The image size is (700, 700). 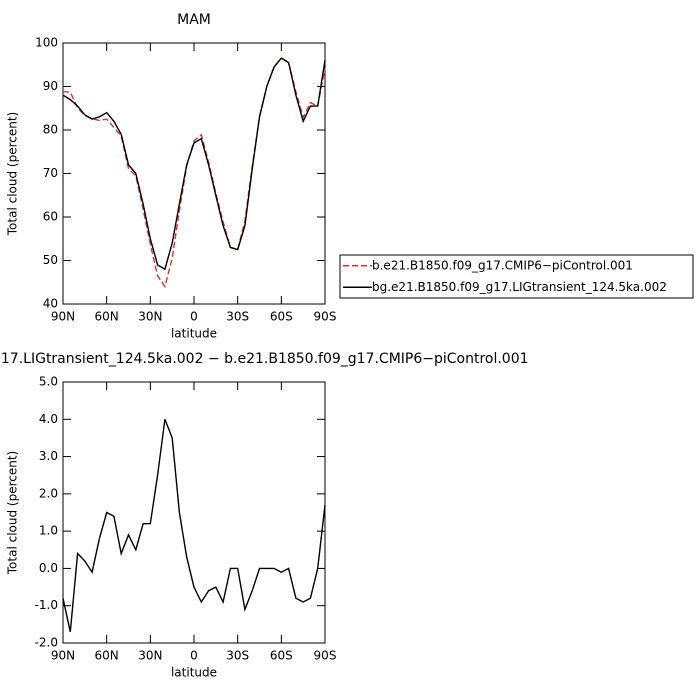 I want to click on y-tick-label: 5.0, so click(x=48, y=382).